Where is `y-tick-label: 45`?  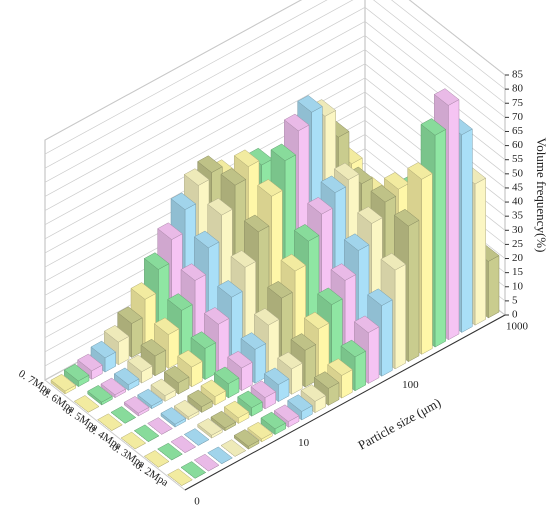
y-tick-label: 45 is located at coordinates (518, 187).